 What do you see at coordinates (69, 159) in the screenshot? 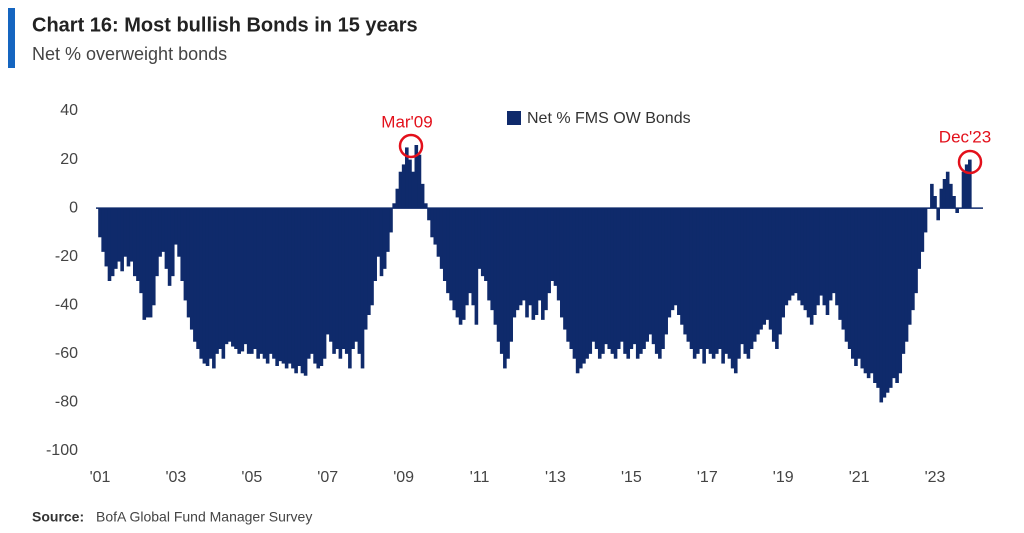
I see `y-tick-label: 20` at bounding box center [69, 159].